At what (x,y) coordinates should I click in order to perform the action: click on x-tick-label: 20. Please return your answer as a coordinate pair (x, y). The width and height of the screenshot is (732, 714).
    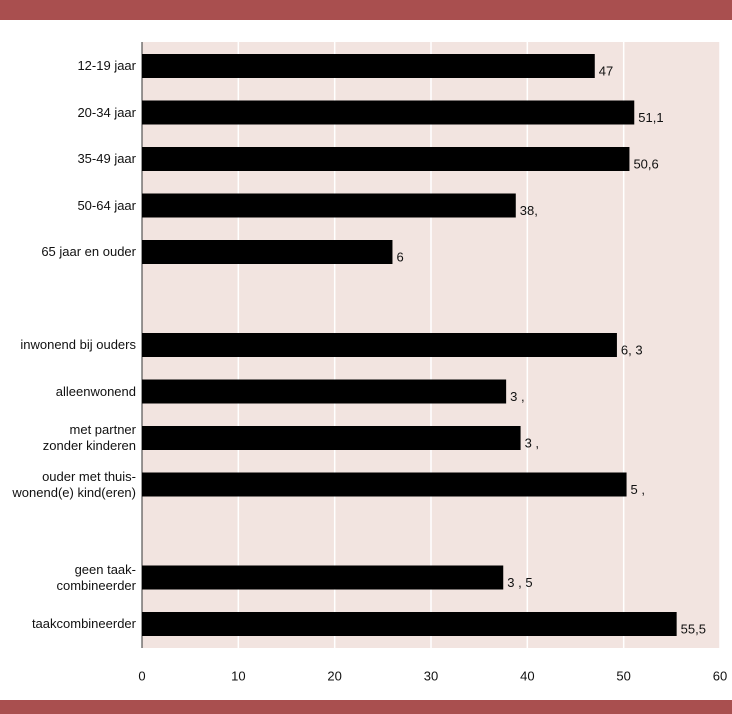
    Looking at the image, I should click on (334, 675).